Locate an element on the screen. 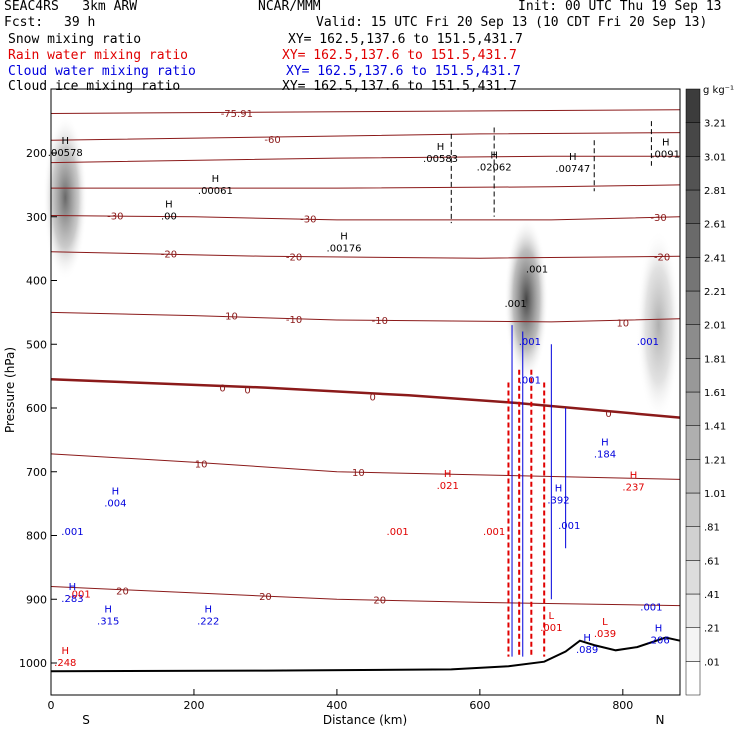 The width and height of the screenshot is (740, 740). x-tick-label: 400 is located at coordinates (336, 705).